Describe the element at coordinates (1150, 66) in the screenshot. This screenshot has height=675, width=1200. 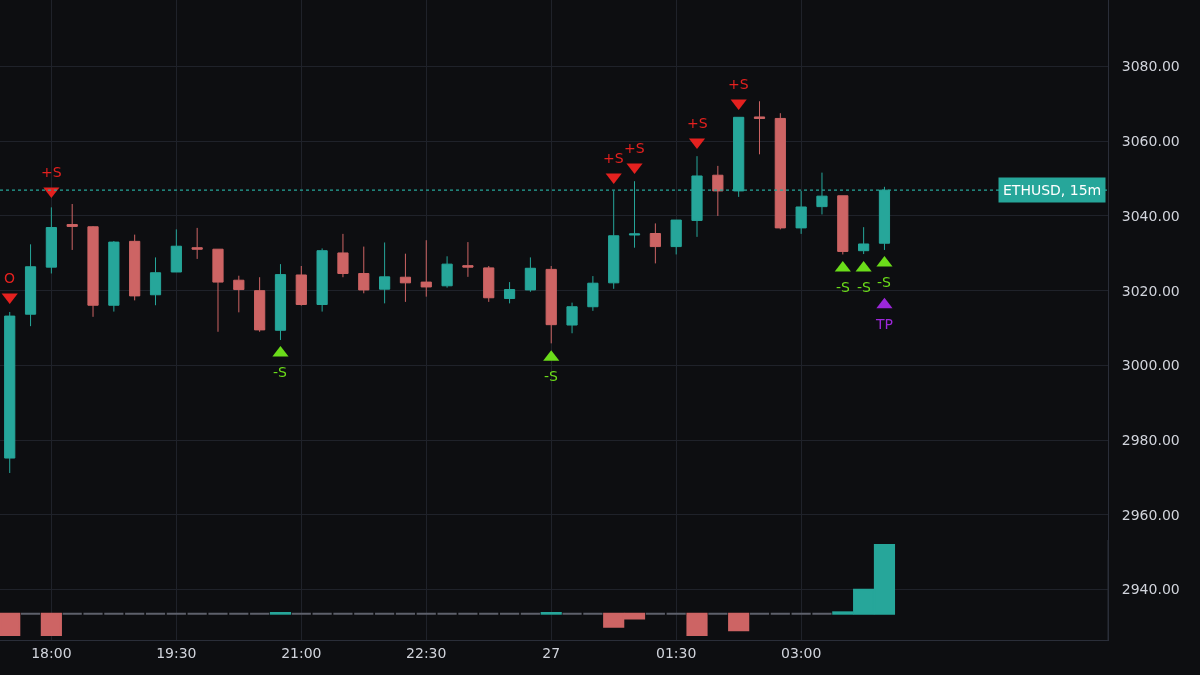
I see `y-tick-label: 3080.00` at that location.